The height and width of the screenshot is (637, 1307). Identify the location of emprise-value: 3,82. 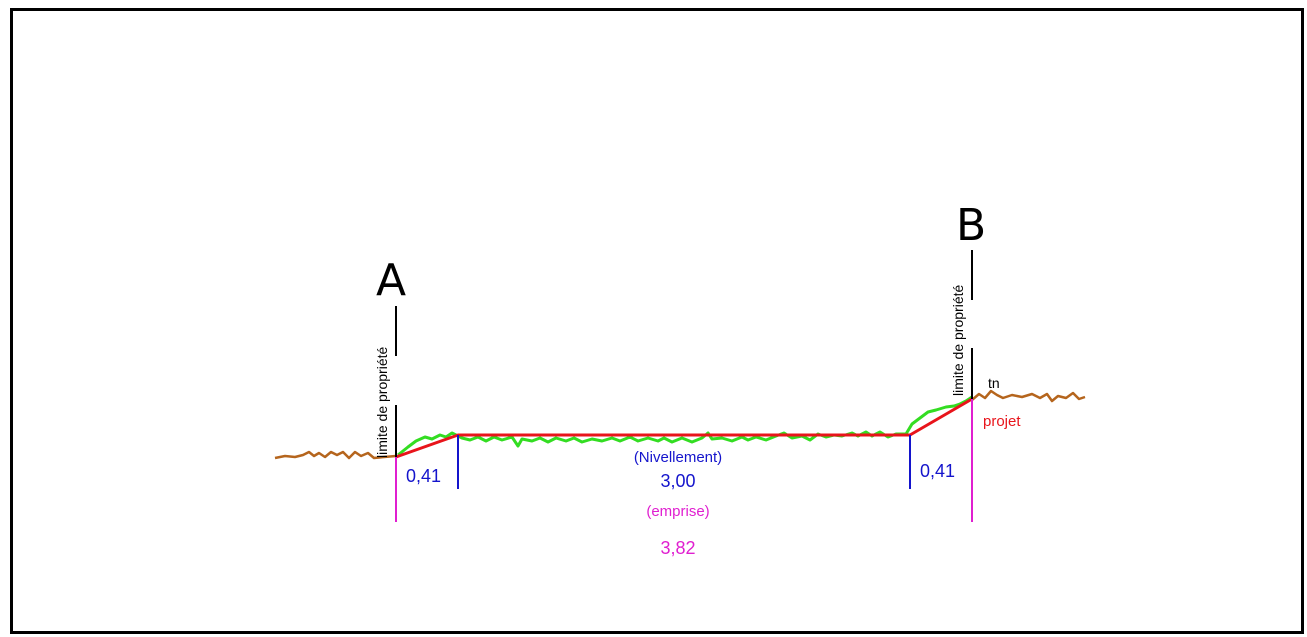
(677, 548).